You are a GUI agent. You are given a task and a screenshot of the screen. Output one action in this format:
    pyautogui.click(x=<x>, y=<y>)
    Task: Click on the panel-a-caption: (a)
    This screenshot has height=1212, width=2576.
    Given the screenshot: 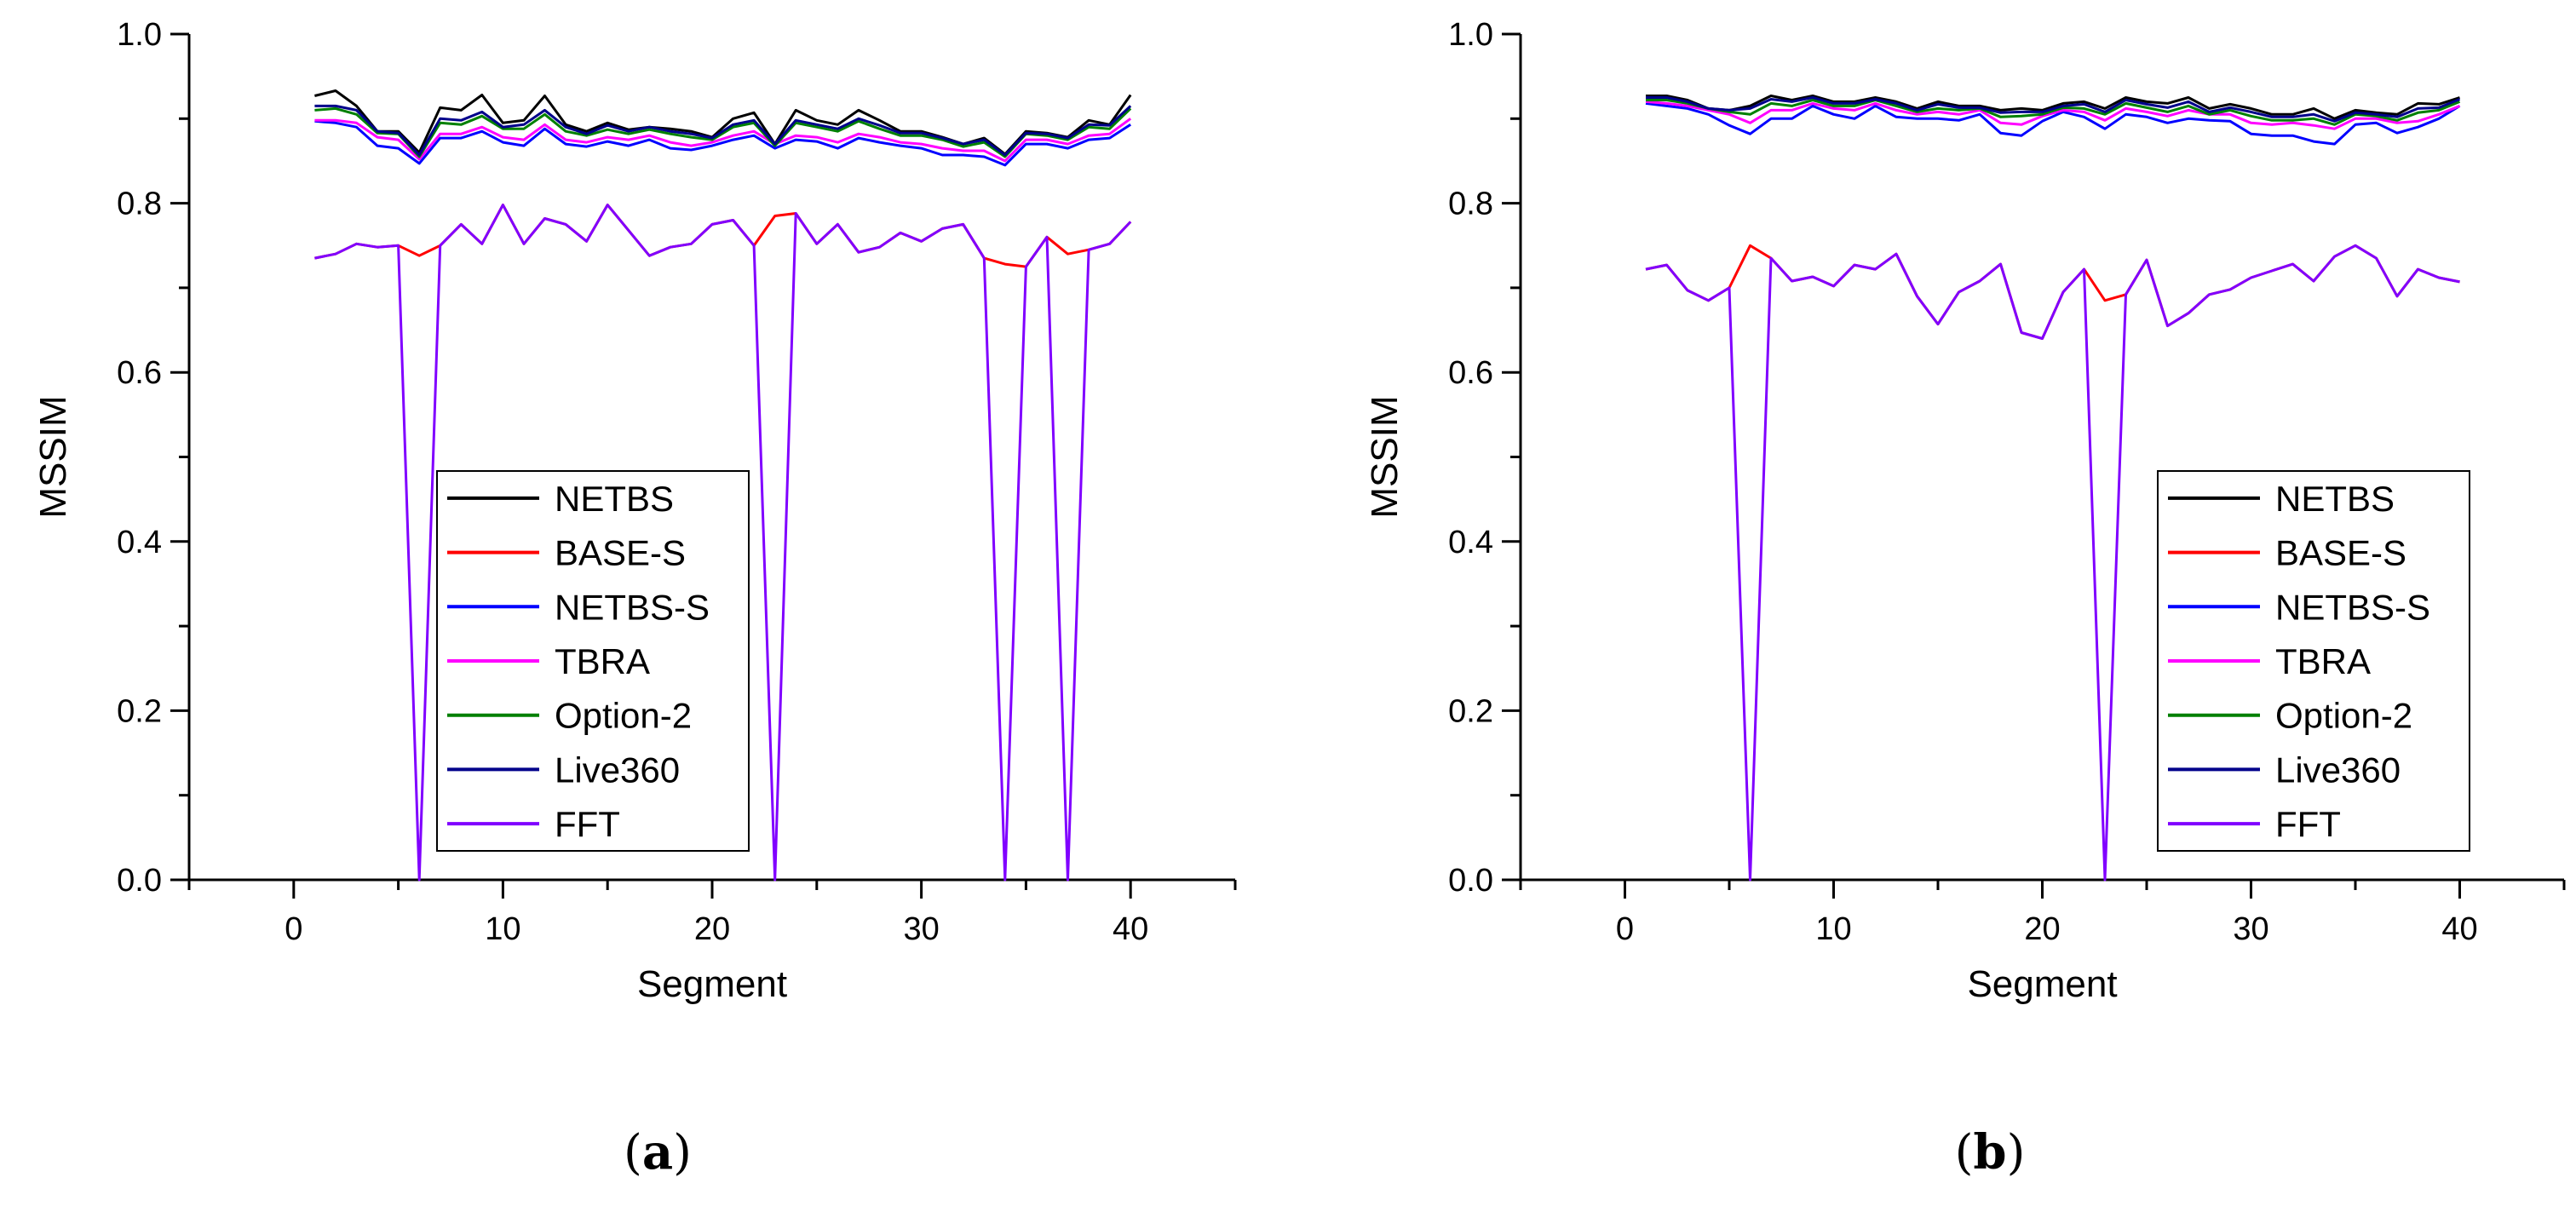 What is the action you would take?
    pyautogui.click(x=658, y=1152)
    